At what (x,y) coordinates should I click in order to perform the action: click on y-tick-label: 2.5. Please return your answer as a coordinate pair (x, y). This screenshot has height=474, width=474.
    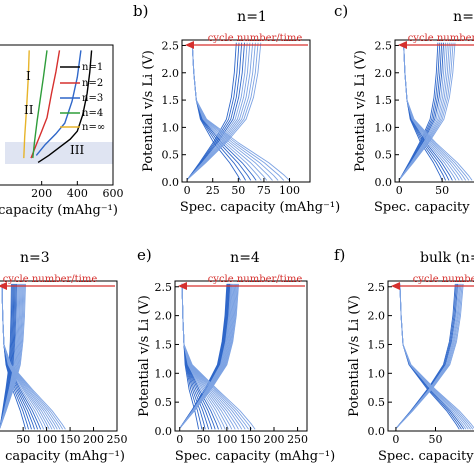
    Looking at the image, I should click on (171, 45).